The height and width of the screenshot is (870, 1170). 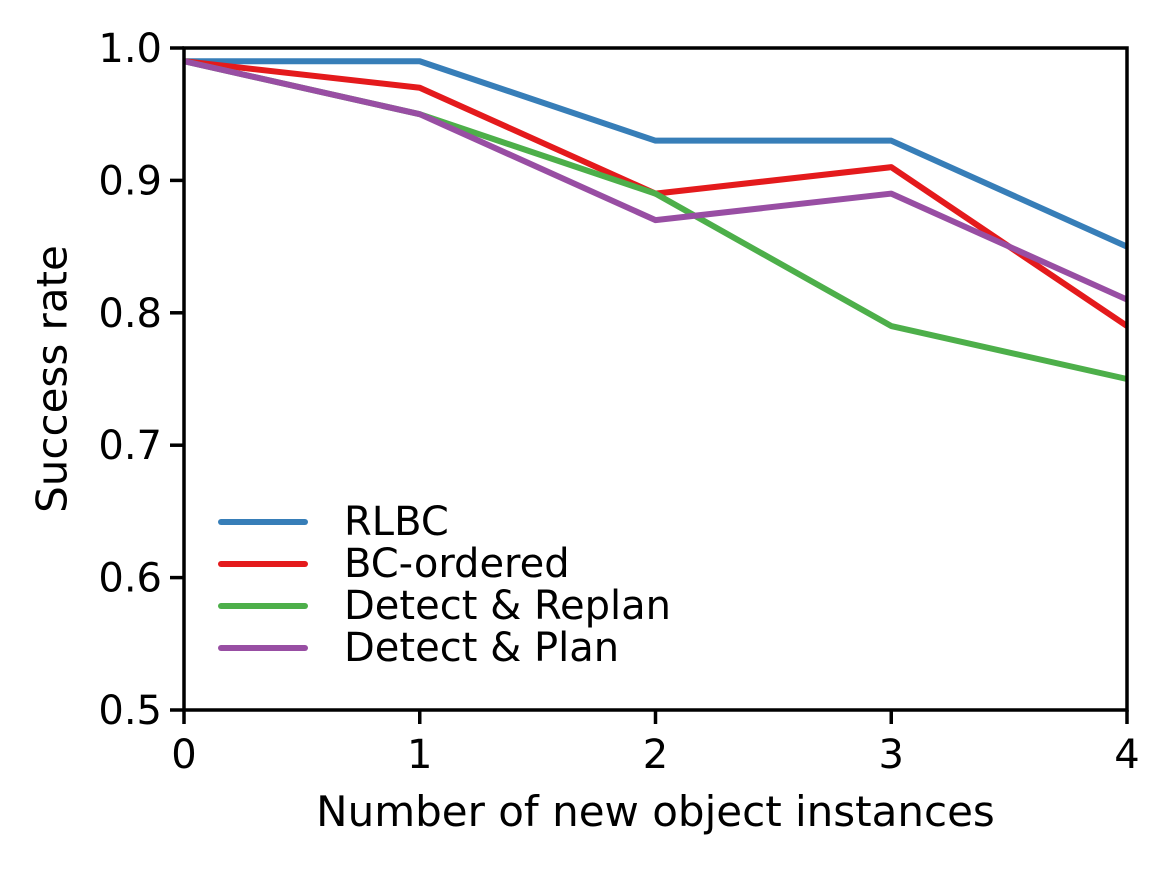 I want to click on x-tick-label: 2, so click(x=655, y=755).